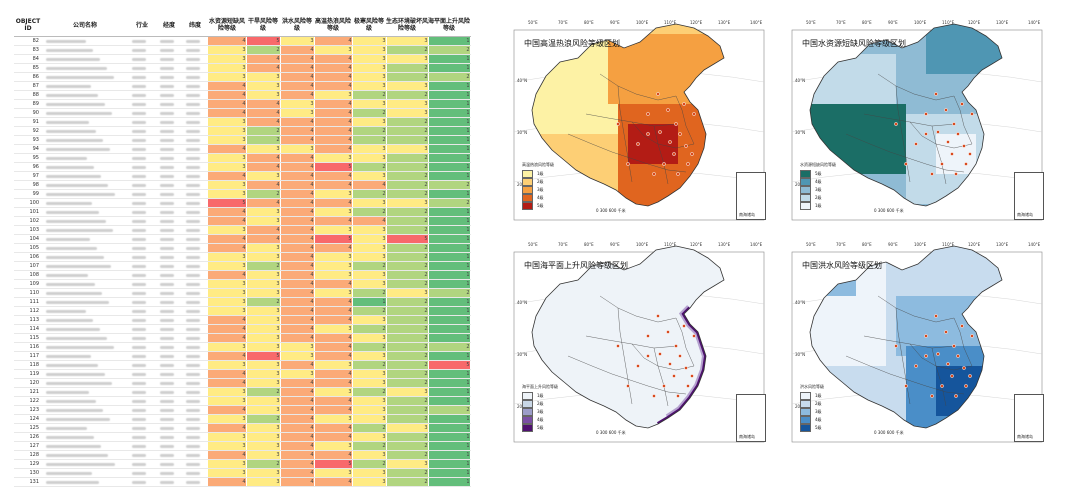  Describe the element at coordinates (28, 185) in the screenshot. I see `object-id-cell: 98` at that location.